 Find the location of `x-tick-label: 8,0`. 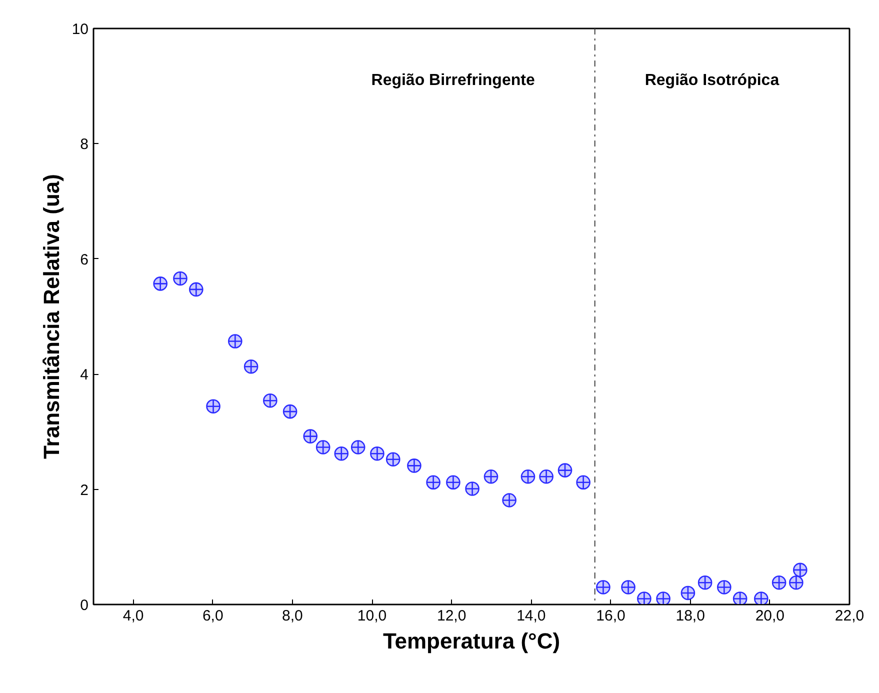

x-tick-label: 8,0 is located at coordinates (292, 616).